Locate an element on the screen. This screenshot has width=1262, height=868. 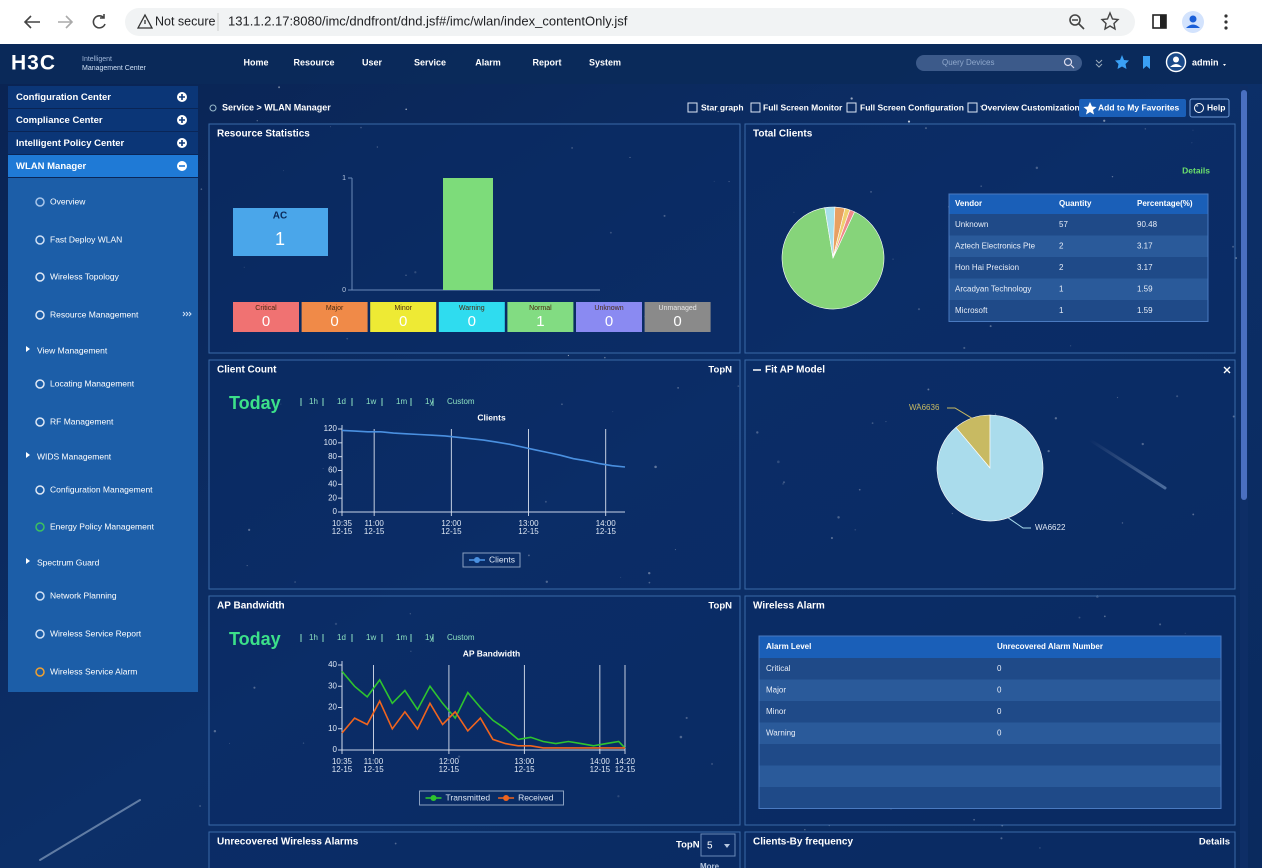
legend-swatch is located at coordinates (506, 798).